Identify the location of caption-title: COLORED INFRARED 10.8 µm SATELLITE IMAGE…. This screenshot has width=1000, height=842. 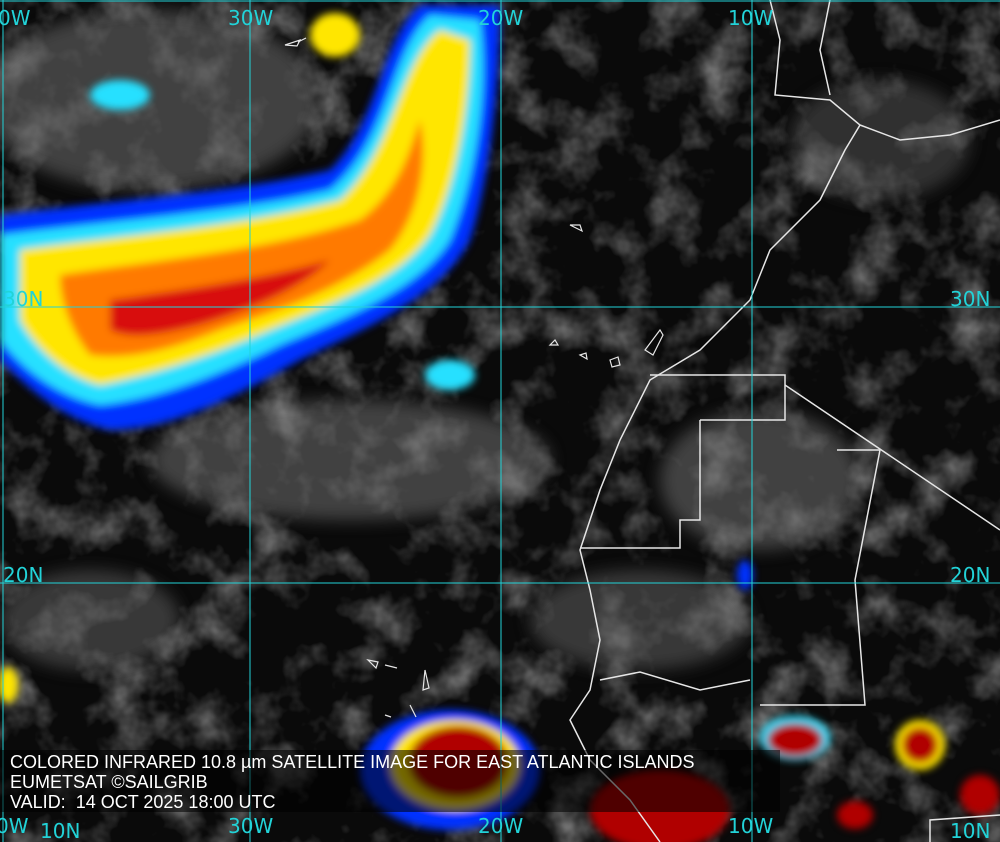
(352, 762).